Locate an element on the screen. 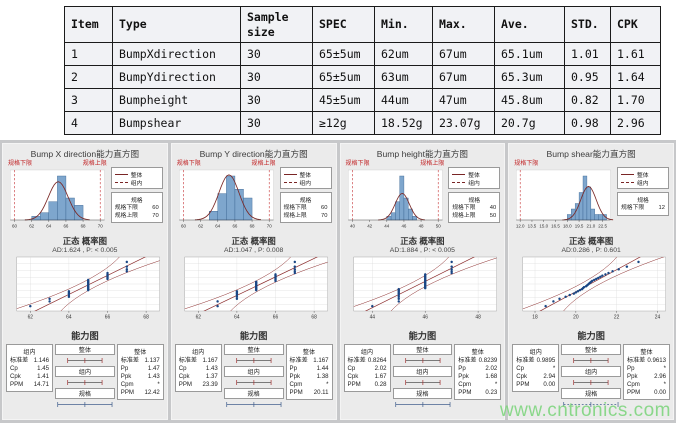  stat-row: PPM 12.42 is located at coordinates (140, 393).